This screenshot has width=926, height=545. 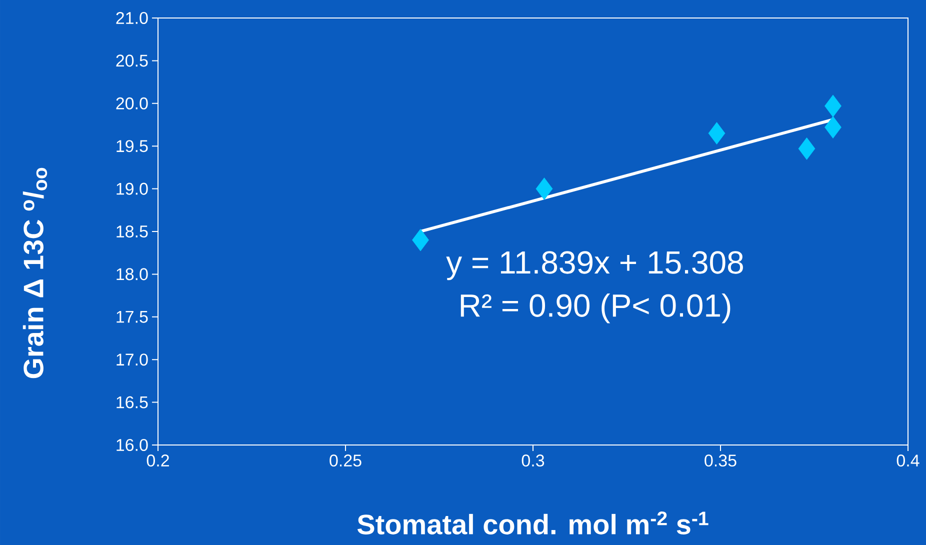 What do you see at coordinates (908, 460) in the screenshot?
I see `x-tick-label: 0.4` at bounding box center [908, 460].